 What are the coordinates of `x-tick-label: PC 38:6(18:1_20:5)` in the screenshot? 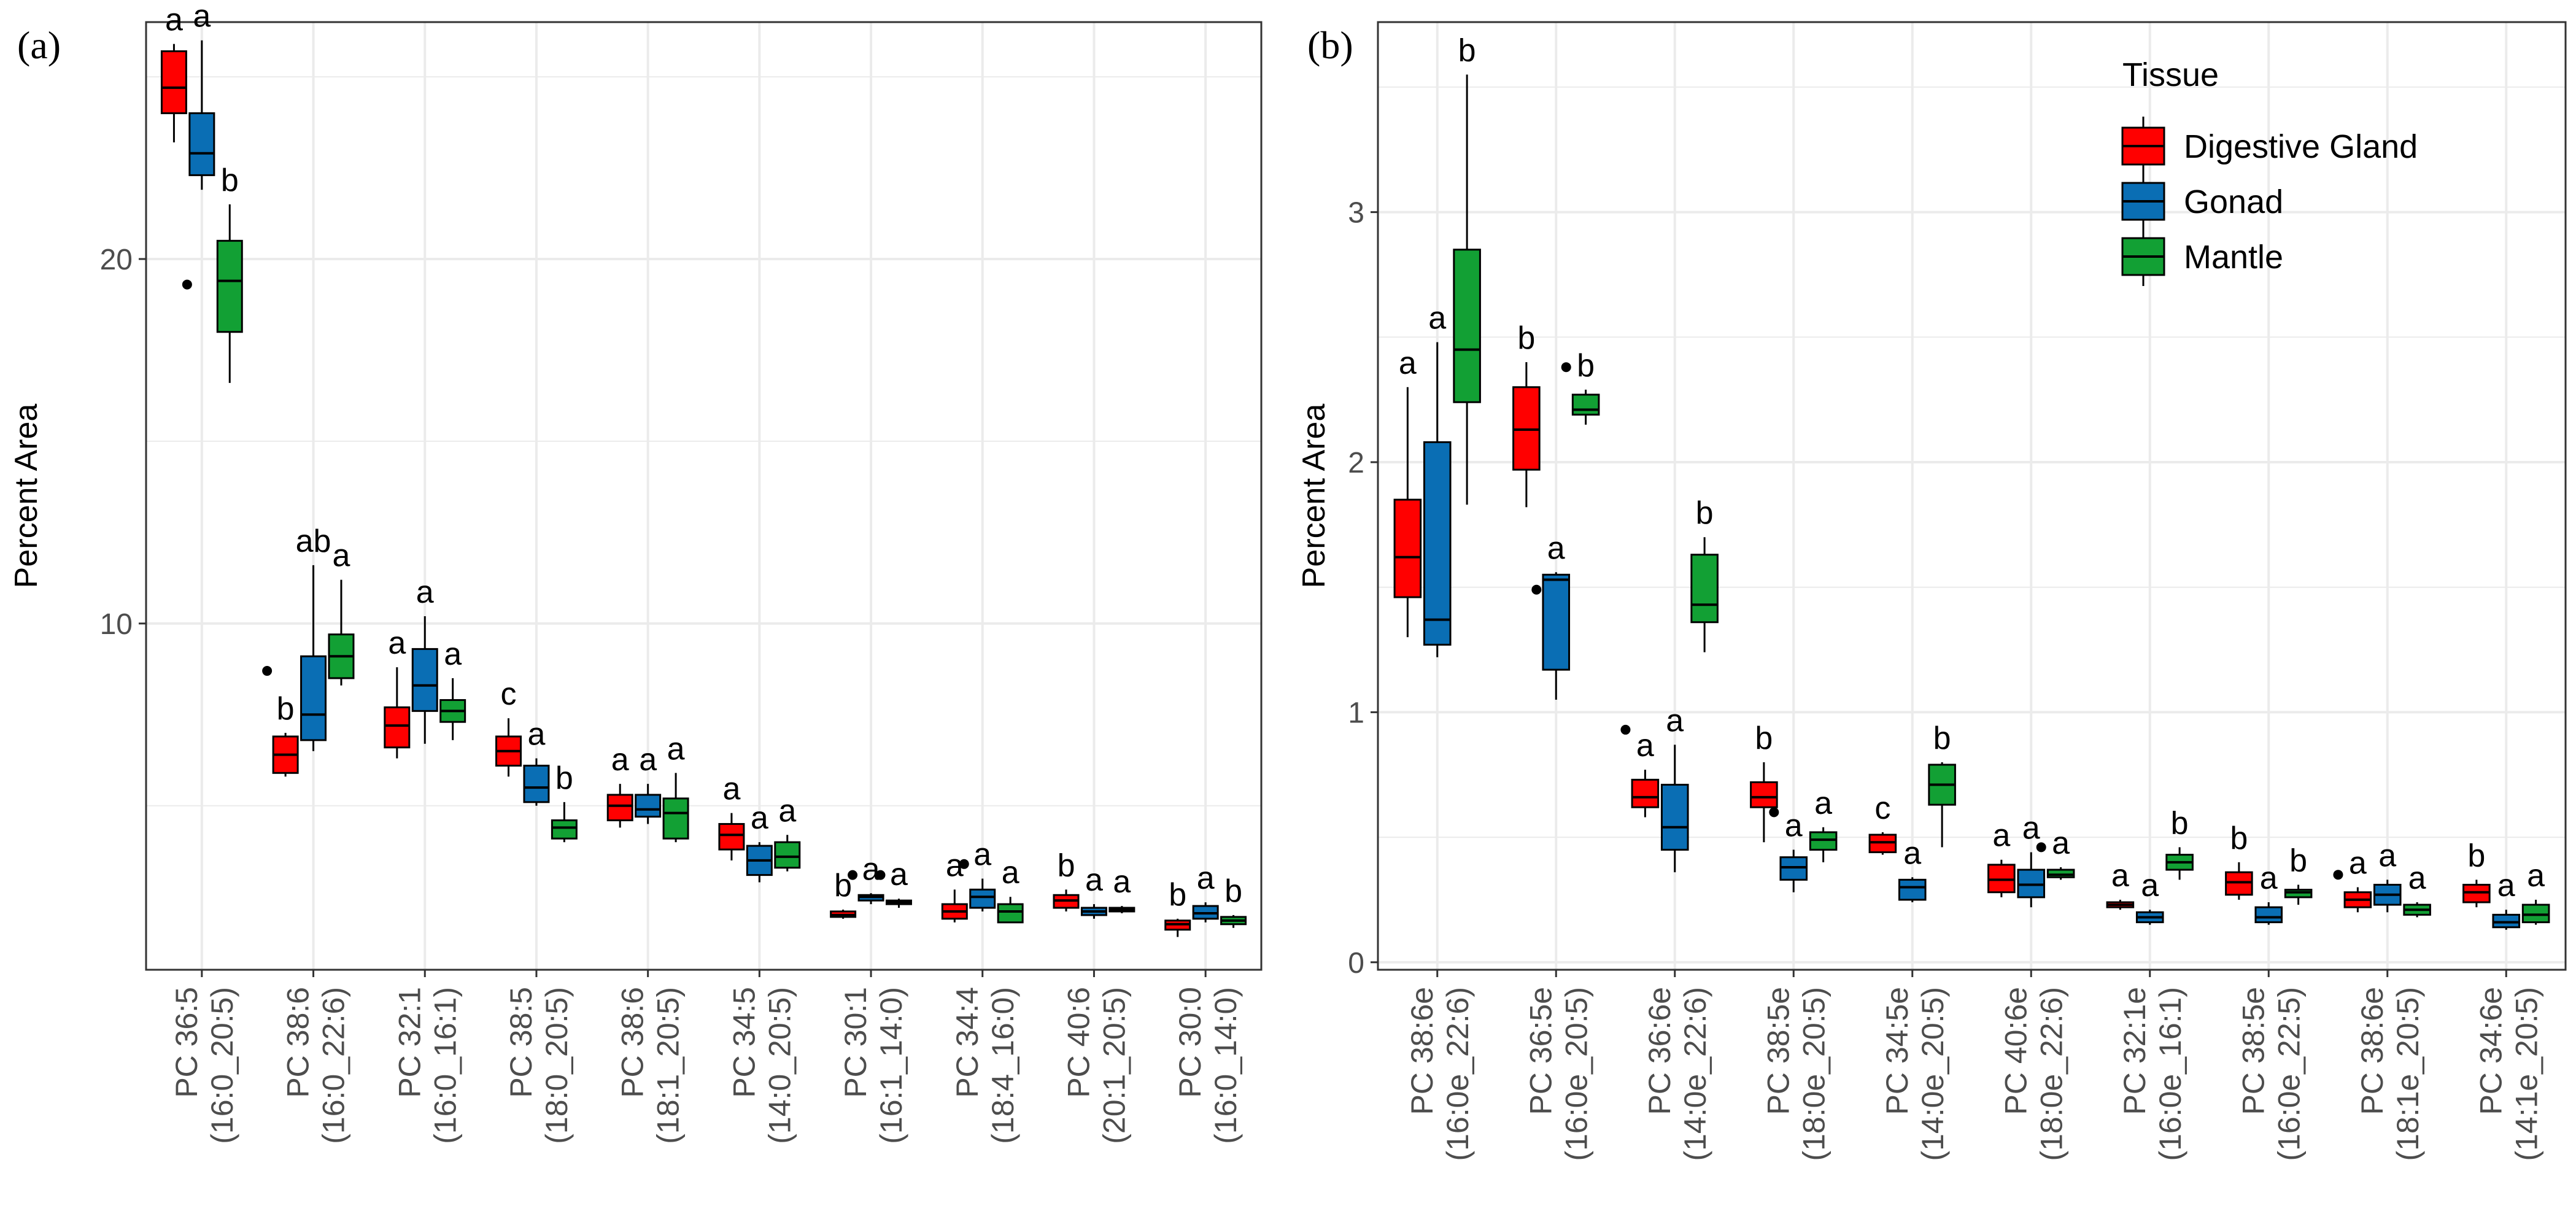 It's located at (651, 1065).